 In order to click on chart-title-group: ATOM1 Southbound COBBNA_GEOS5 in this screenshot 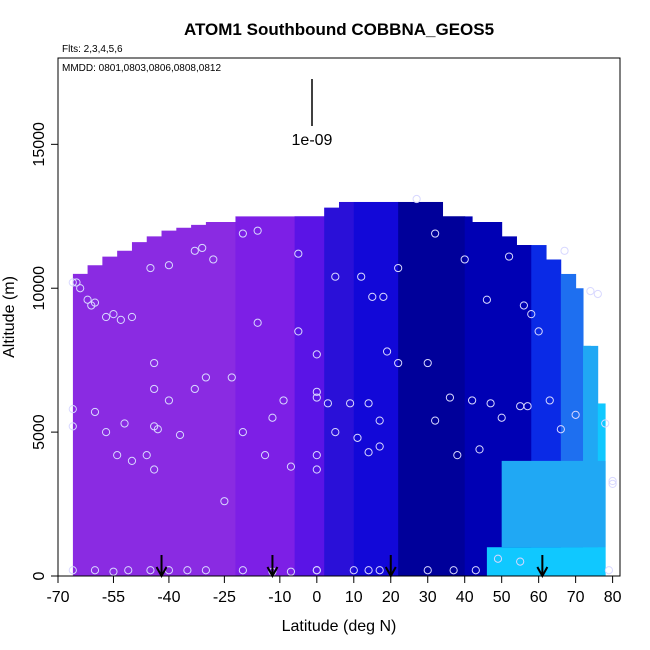, I will do `click(339, 29)`.